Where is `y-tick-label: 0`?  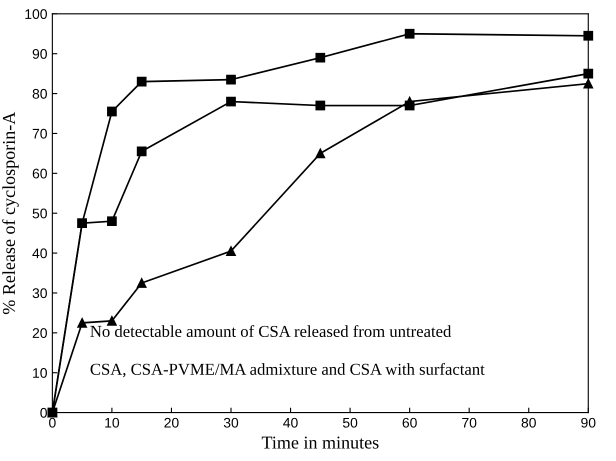 y-tick-label: 0 is located at coordinates (43, 413).